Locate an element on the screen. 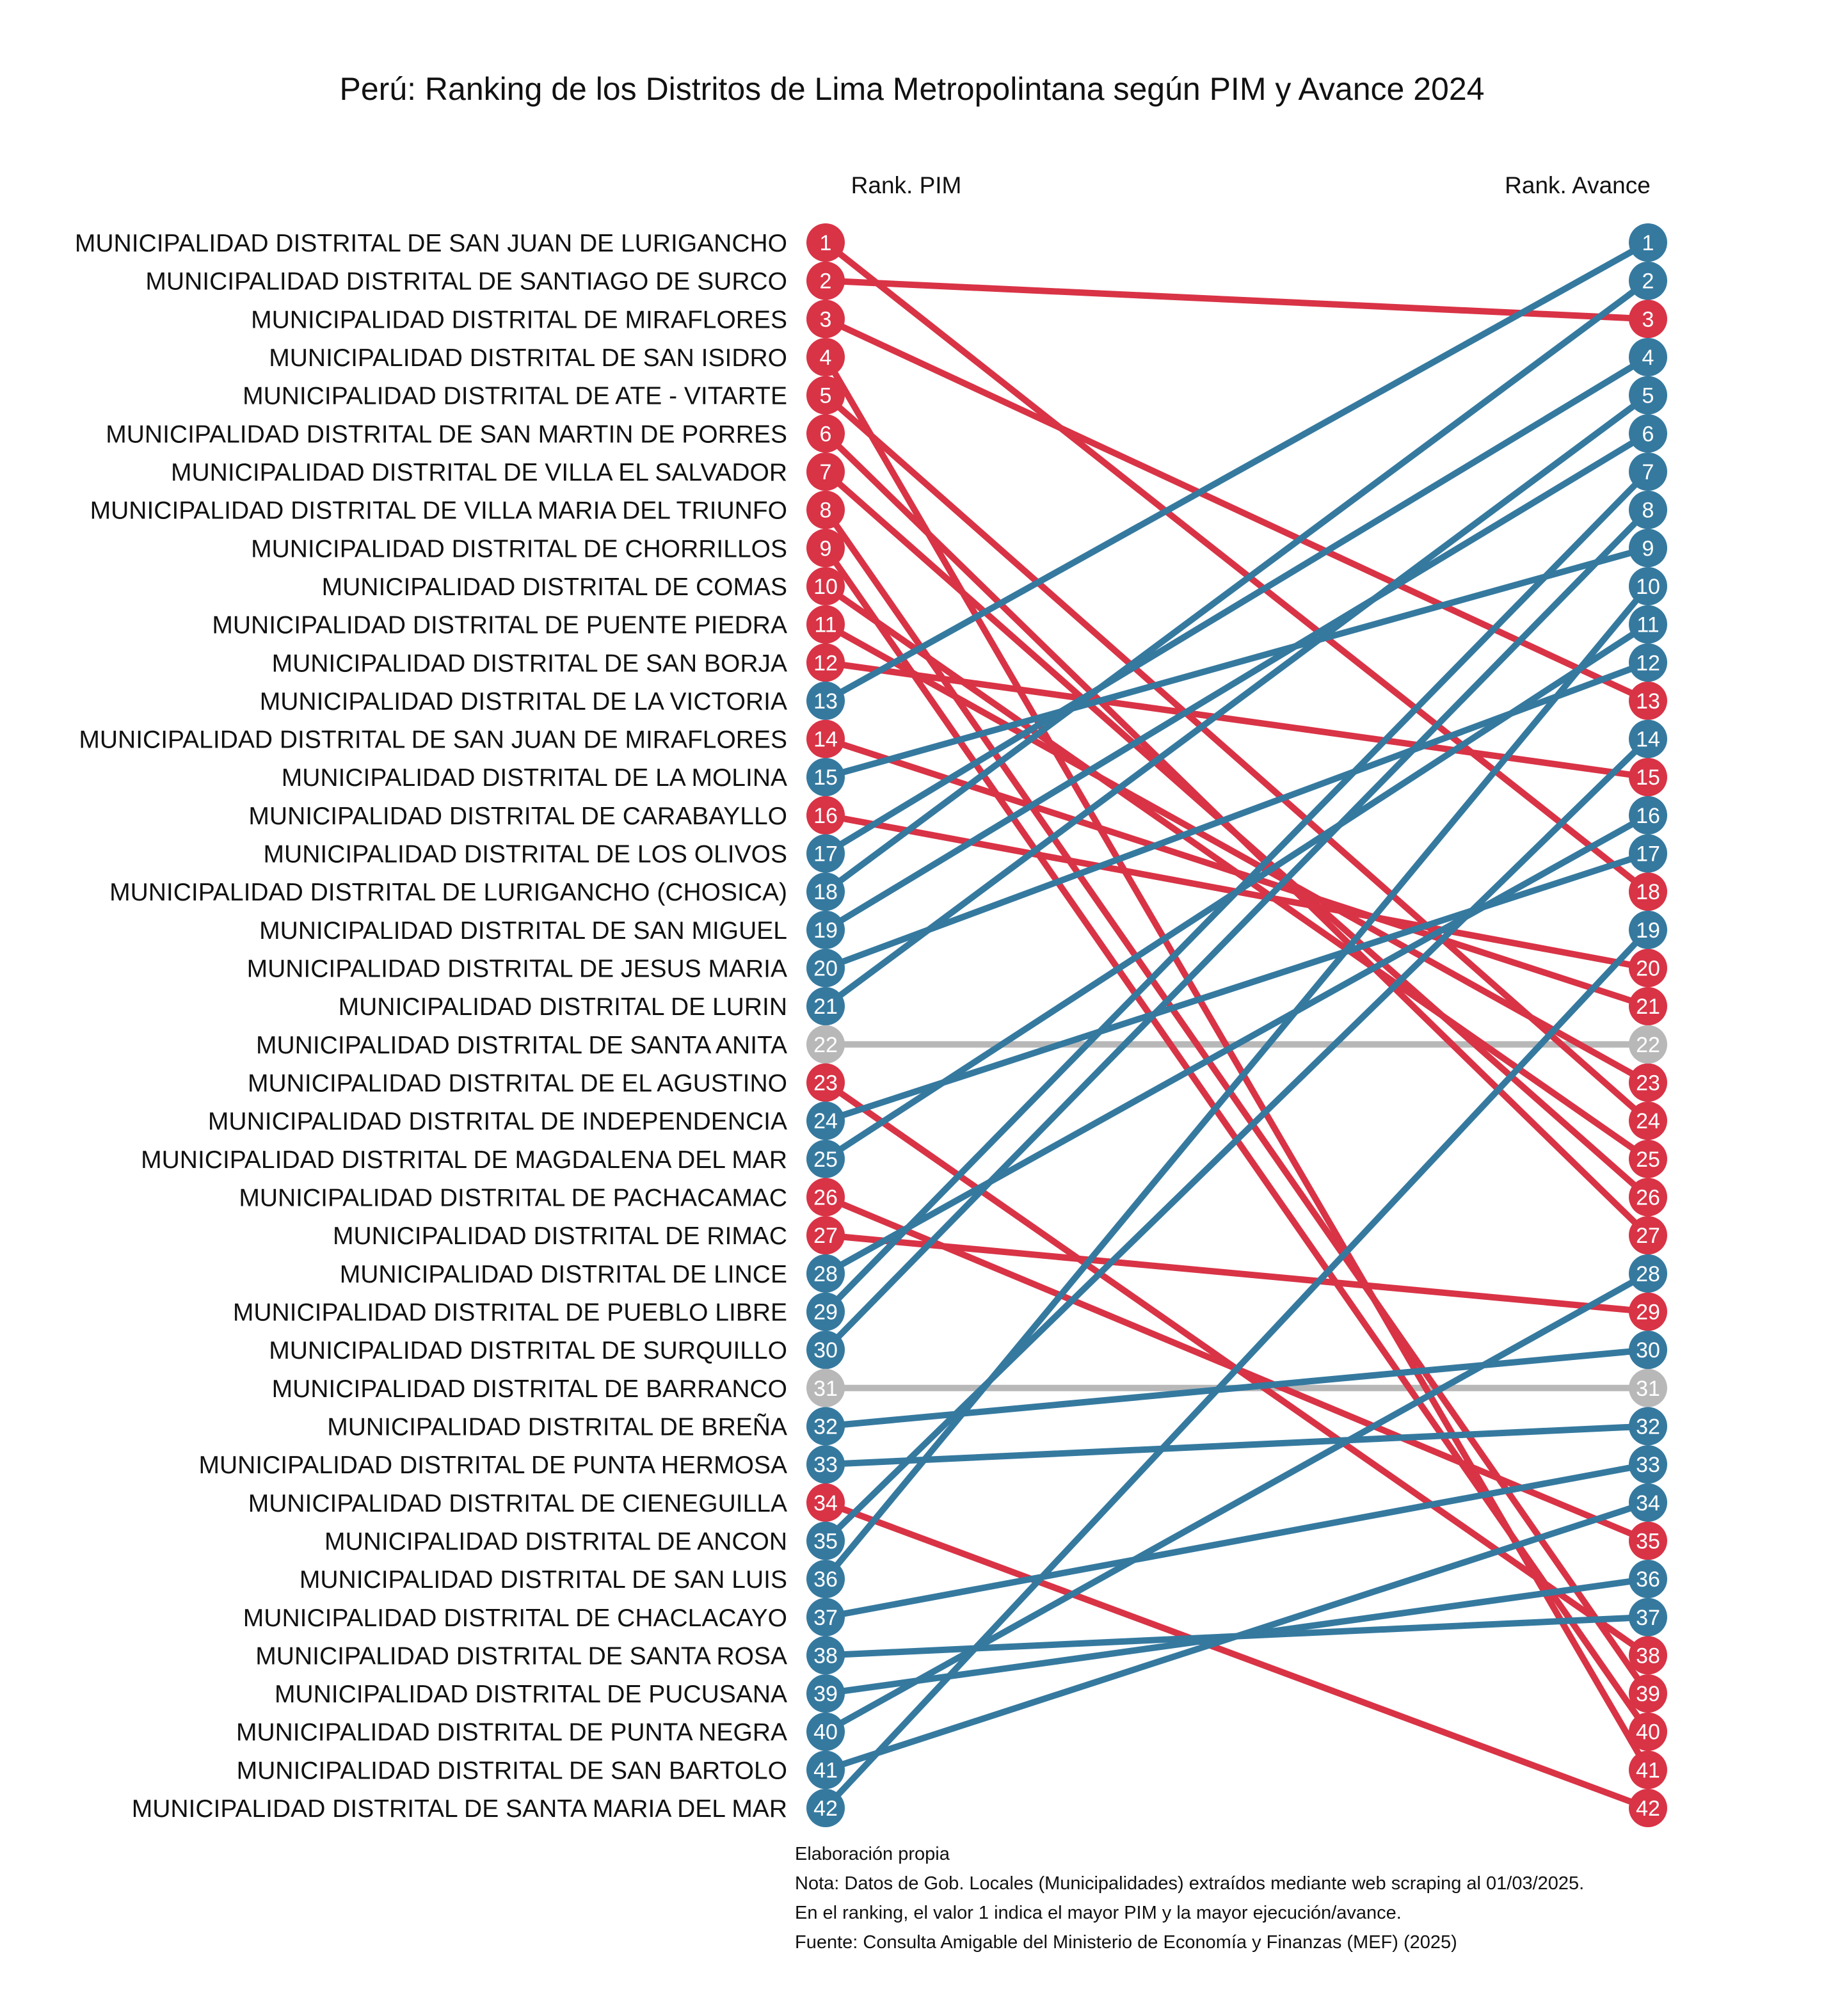 Image resolution: width=1824 pixels, height=2016 pixels. avance-rank-label: 1 is located at coordinates (1648, 243).